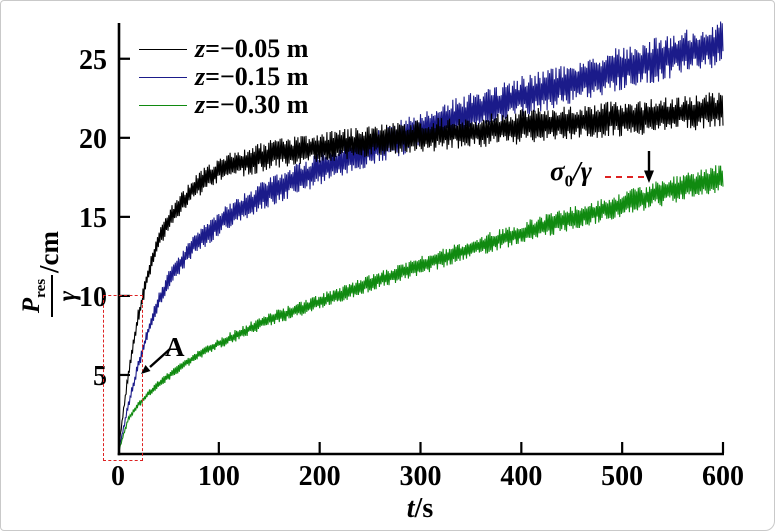 The height and width of the screenshot is (531, 775). I want to click on y-tick-label: 10, so click(93, 297).